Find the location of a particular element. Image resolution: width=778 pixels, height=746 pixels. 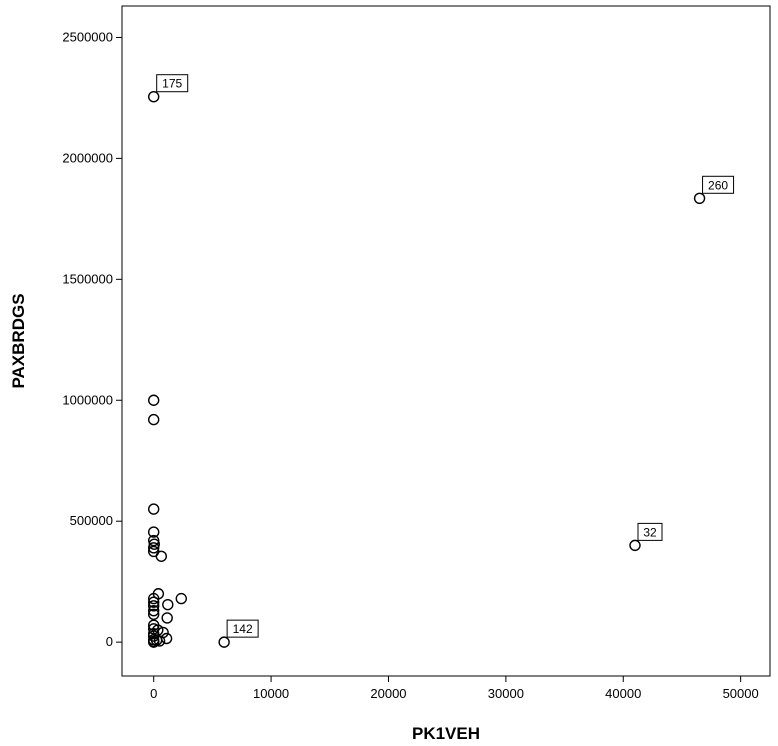

x-tick-label: 20000 is located at coordinates (388, 693).